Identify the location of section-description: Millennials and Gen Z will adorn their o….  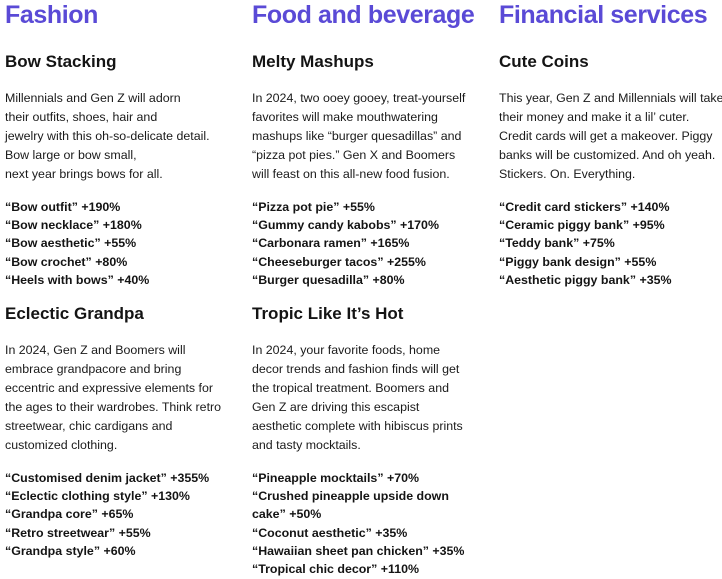
(107, 136).